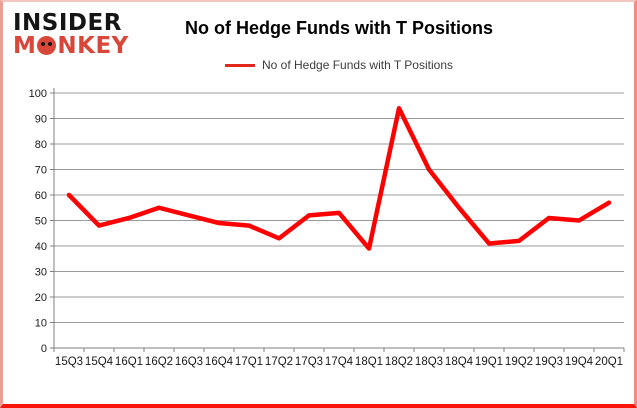 This screenshot has height=408, width=637. What do you see at coordinates (71, 46) in the screenshot?
I see `logo-text-monkey: M NKEY` at bounding box center [71, 46].